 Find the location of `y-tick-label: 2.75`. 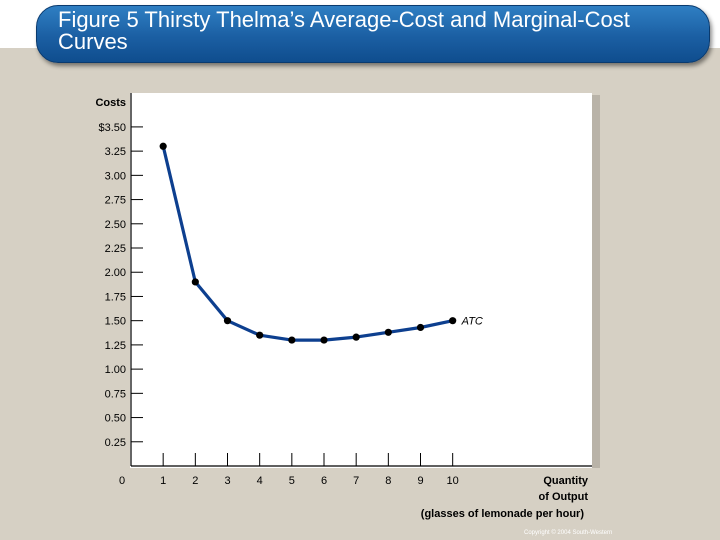

y-tick-label: 2.75 is located at coordinates (115, 201).